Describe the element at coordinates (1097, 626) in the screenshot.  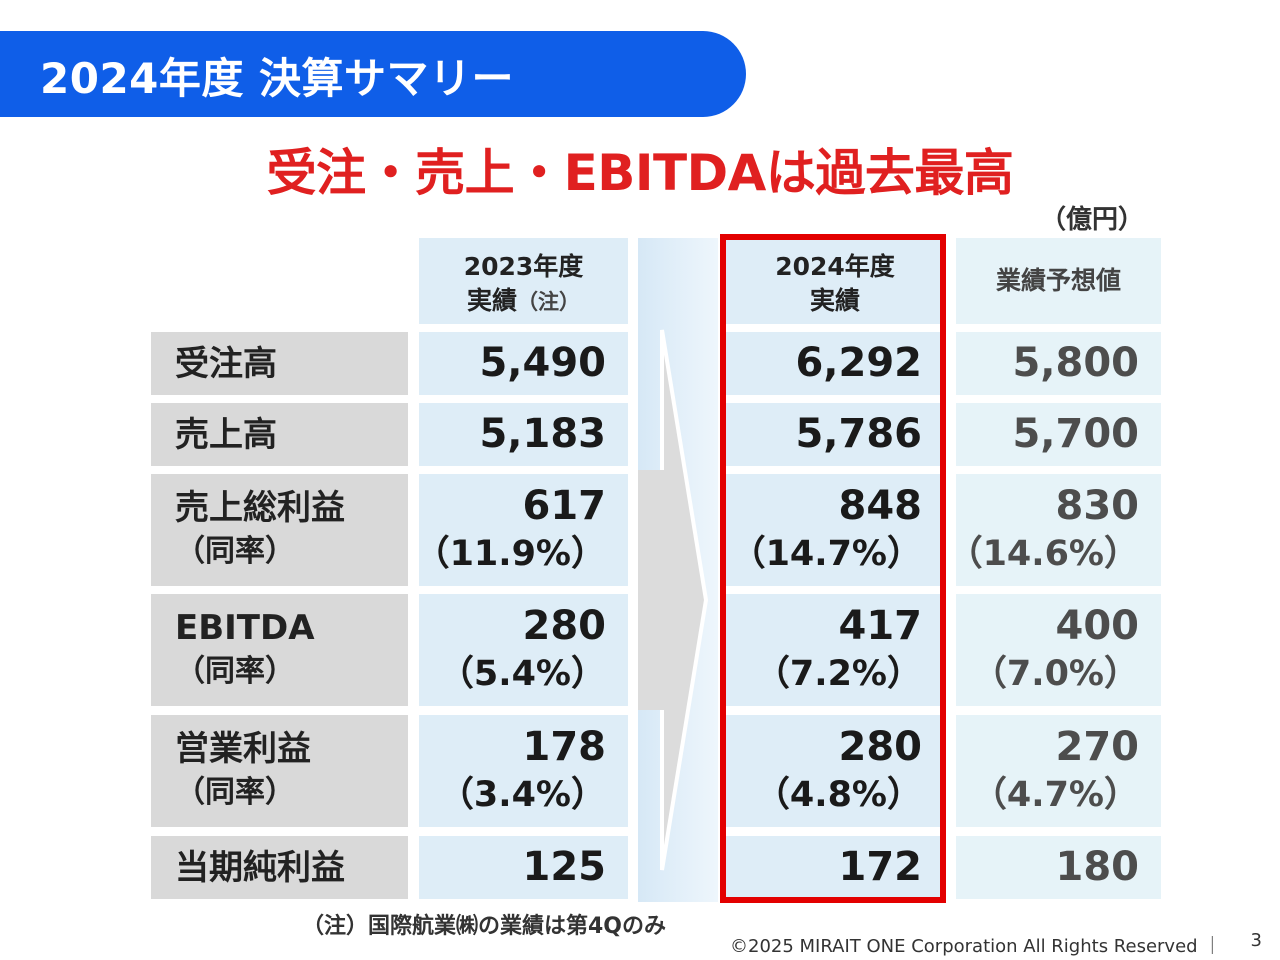
I see `value: 400` at that location.